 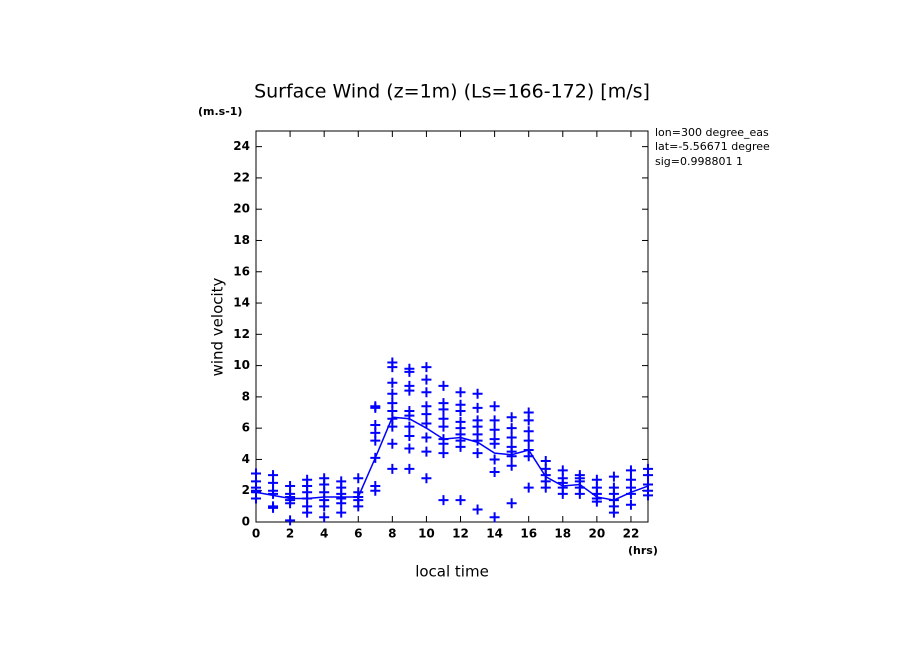 I want to click on x-tick-label: 18, so click(x=562, y=534).